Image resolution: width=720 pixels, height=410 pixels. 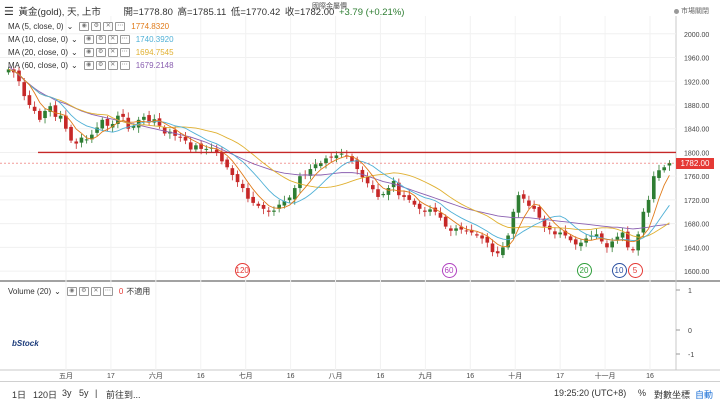 I want to click on period-marker-60: 60, so click(x=449, y=270).